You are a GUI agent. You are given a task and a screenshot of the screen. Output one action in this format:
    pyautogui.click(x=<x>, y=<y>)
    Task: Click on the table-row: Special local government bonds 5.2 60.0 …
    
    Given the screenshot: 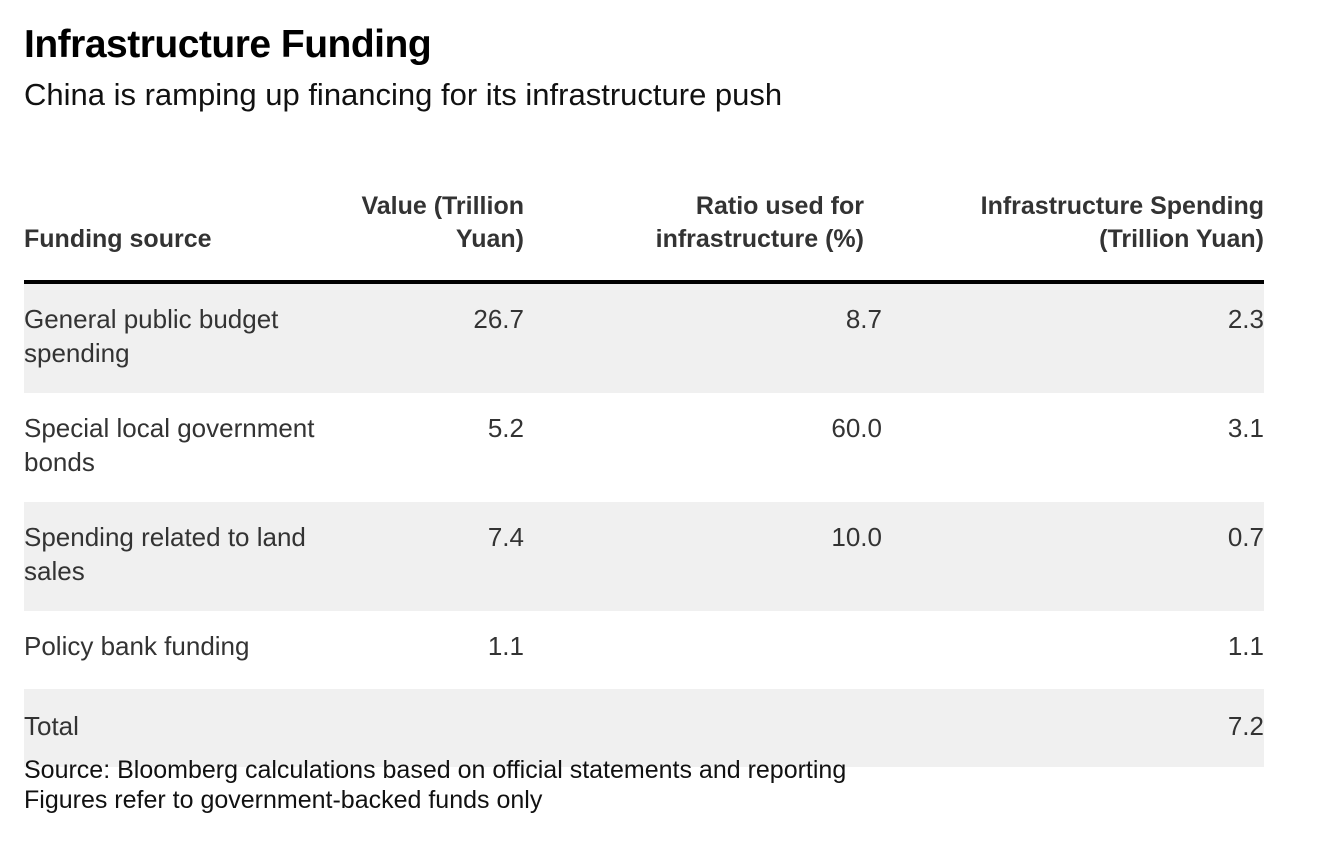 What is the action you would take?
    pyautogui.click(x=644, y=447)
    